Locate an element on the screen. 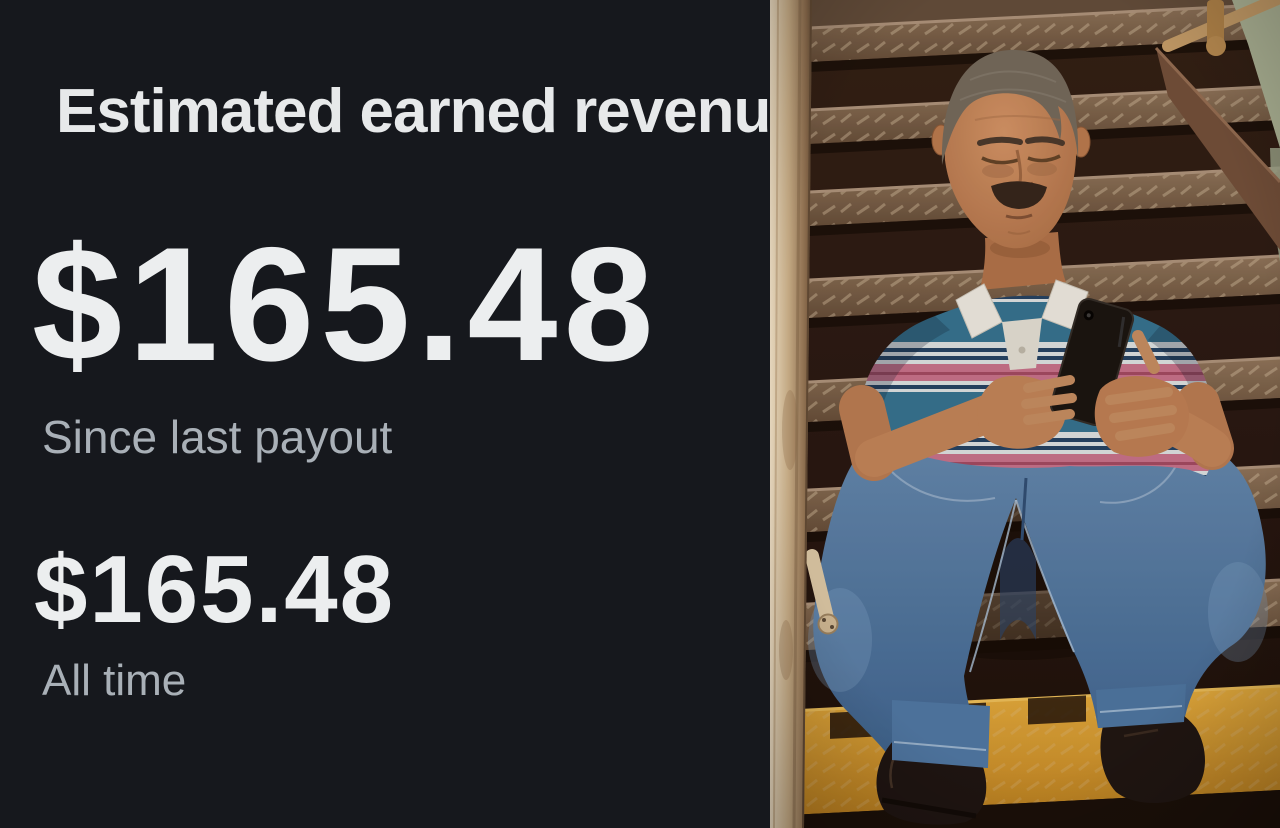 This screenshot has width=1280, height=828. stat-secondary-amount: $165.48 is located at coordinates (215, 589).